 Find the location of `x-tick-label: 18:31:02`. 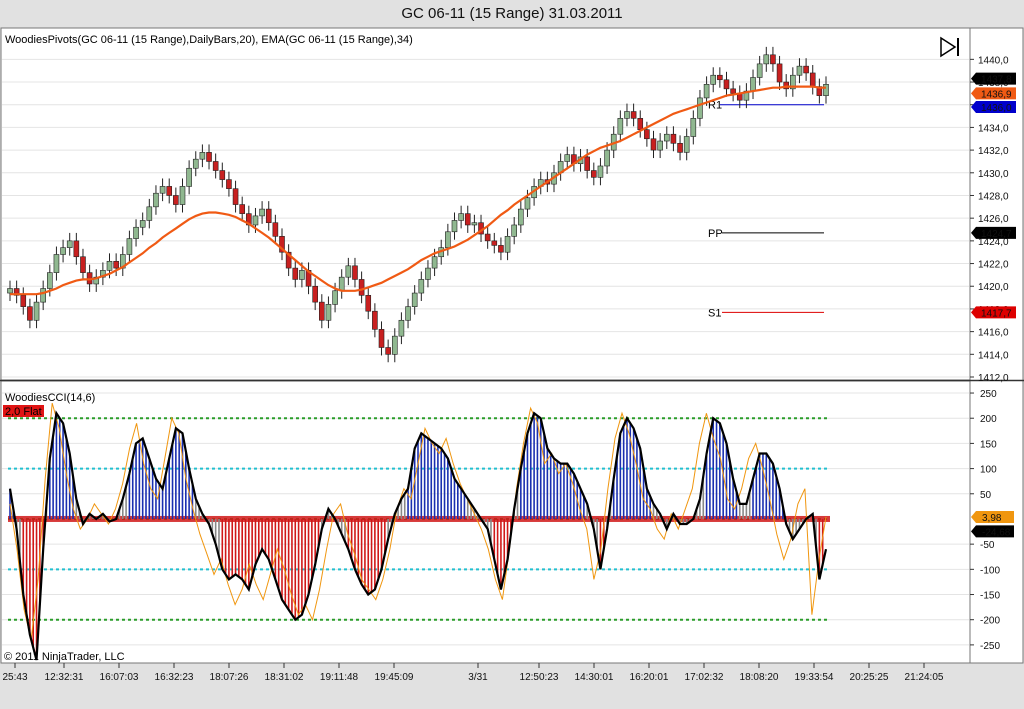

x-tick-label: 18:31:02 is located at coordinates (284, 677).